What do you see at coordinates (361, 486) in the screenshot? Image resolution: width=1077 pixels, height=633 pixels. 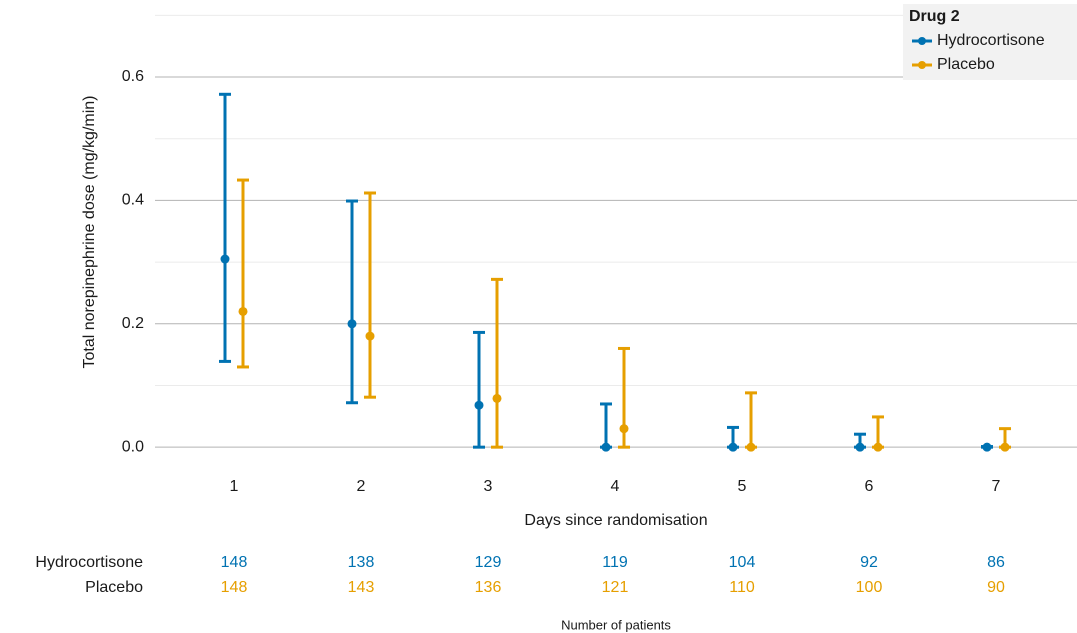 I see `x-tick-label: 2` at bounding box center [361, 486].